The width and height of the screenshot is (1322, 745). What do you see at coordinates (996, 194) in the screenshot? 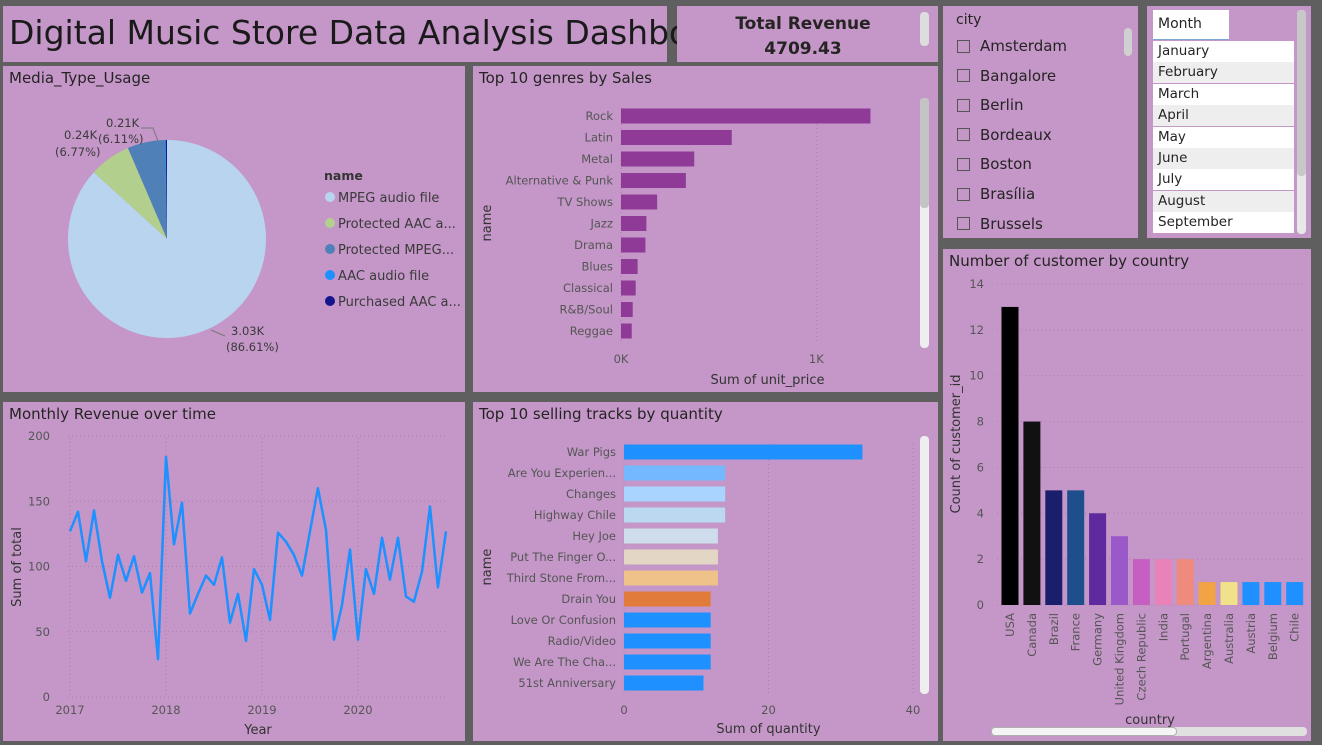
I see `city-item: Brasília` at bounding box center [996, 194].